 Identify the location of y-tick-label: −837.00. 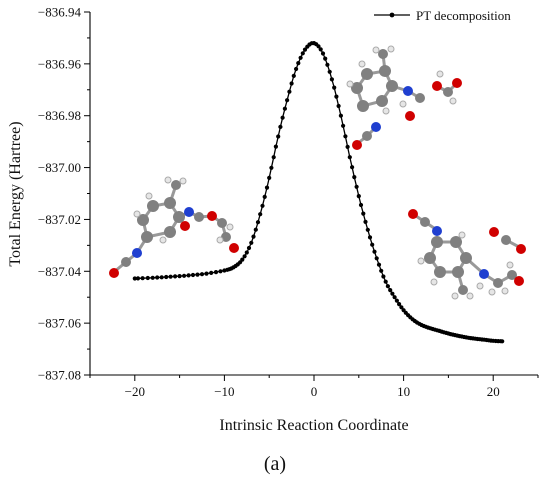
(59, 167).